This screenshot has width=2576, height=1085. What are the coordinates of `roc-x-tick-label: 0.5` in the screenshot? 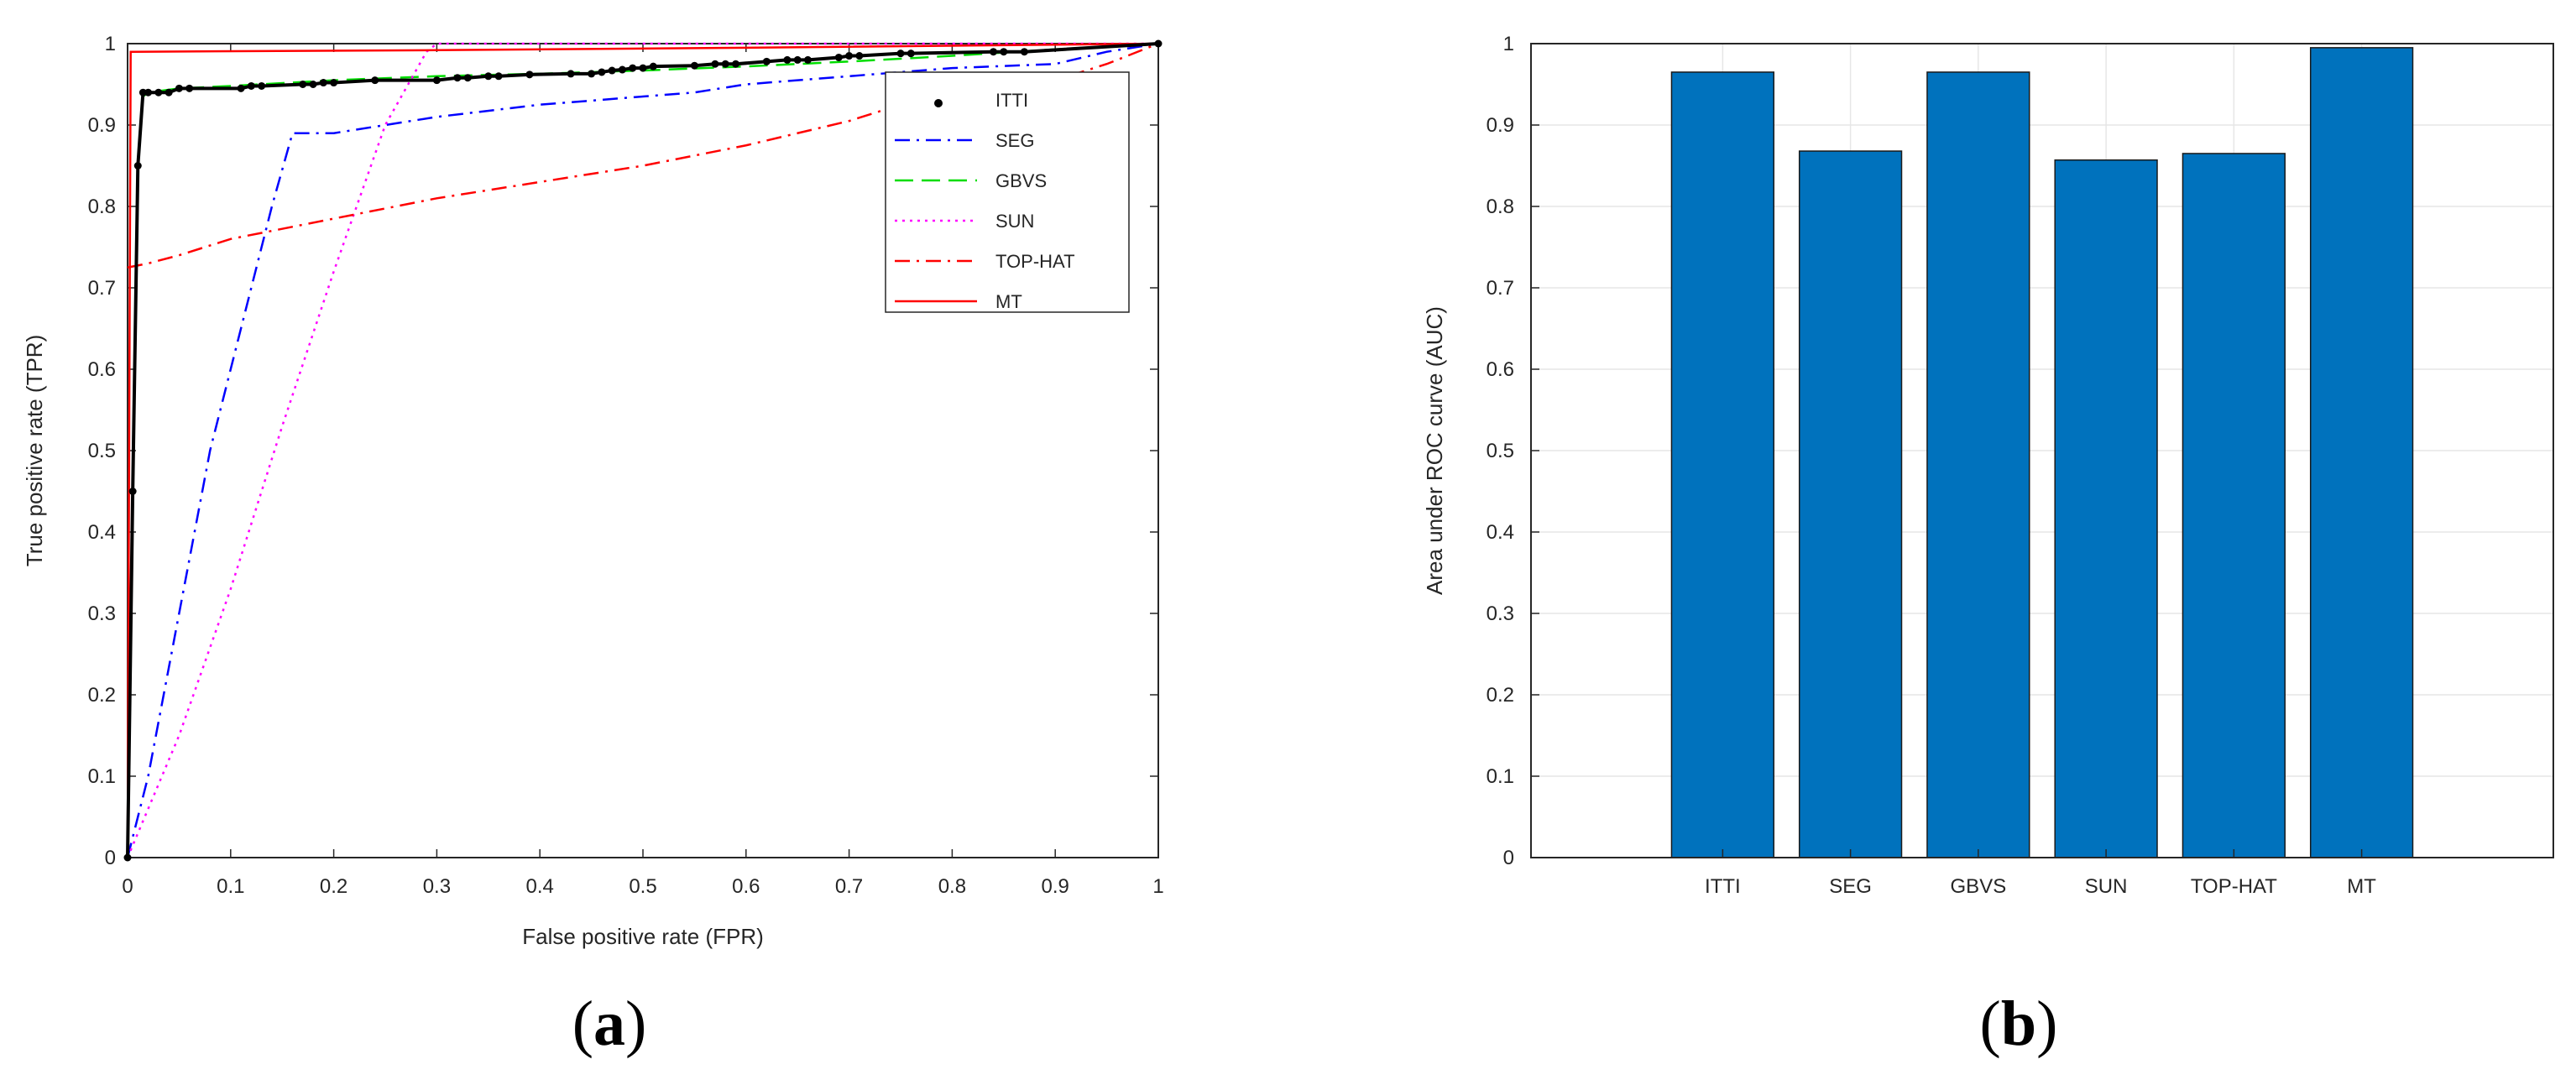 It's located at (642, 887).